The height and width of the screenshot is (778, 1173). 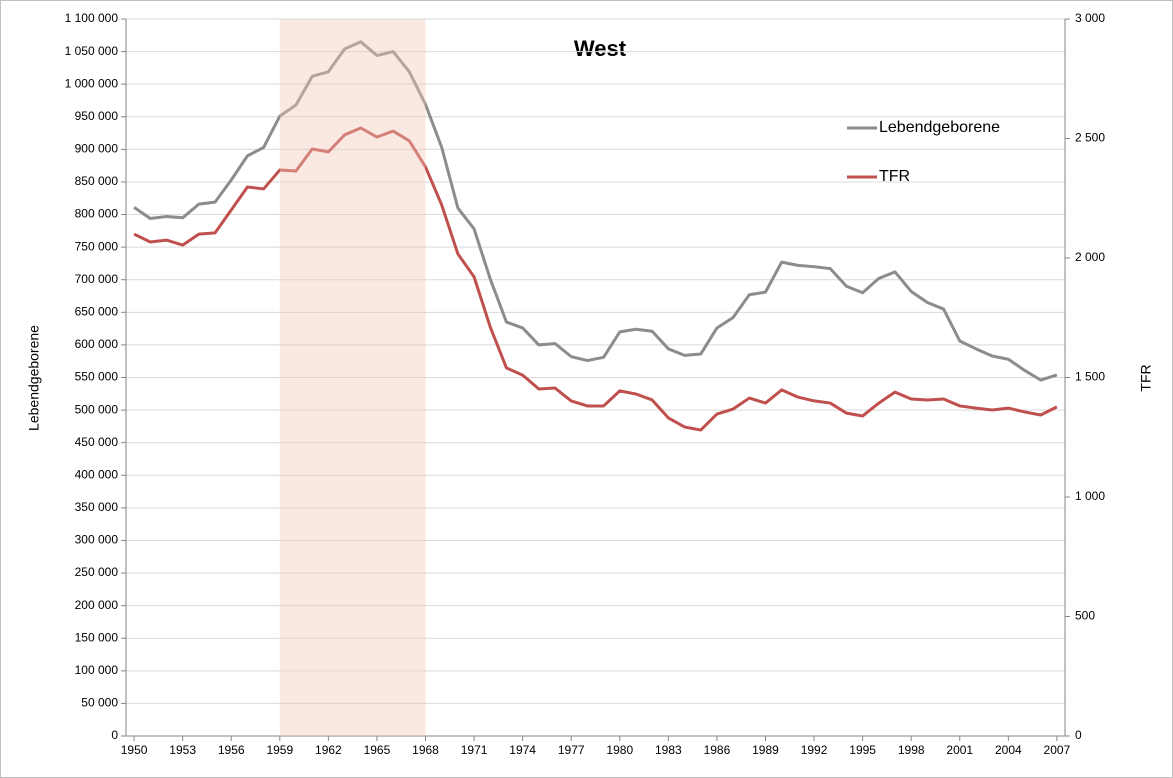 What do you see at coordinates (1057, 750) in the screenshot?
I see `x-tick-label: 2007` at bounding box center [1057, 750].